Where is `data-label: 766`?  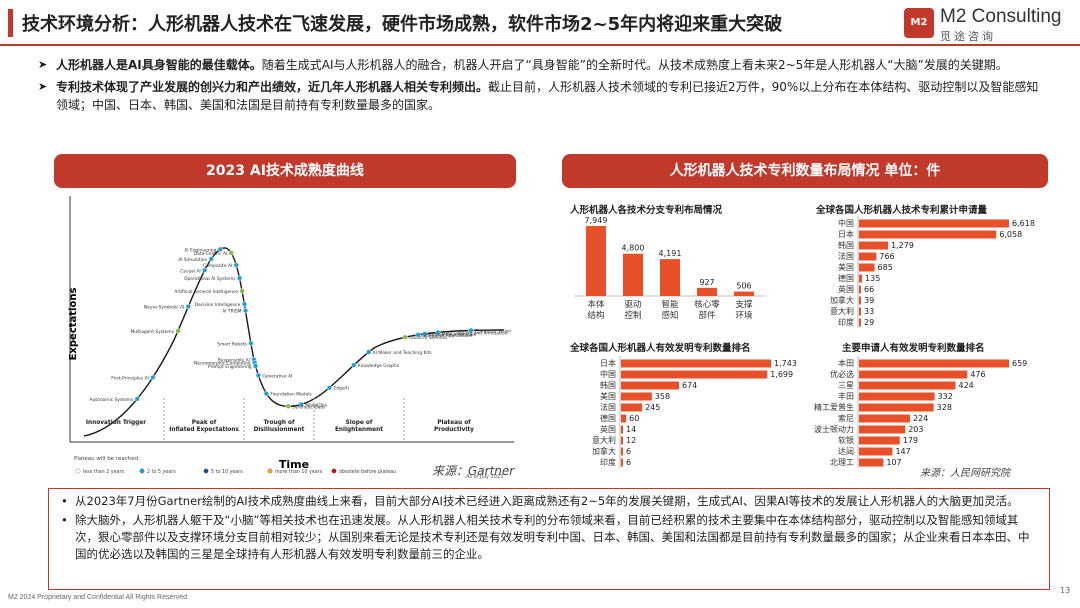 data-label: 766 is located at coordinates (886, 256).